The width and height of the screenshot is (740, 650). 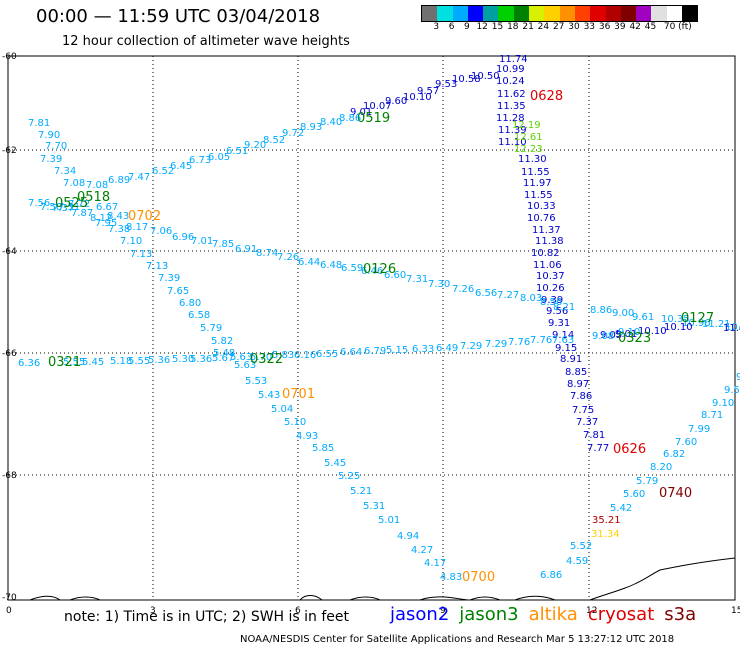 What do you see at coordinates (107, 207) in the screenshot?
I see `swh-value: 6.67` at bounding box center [107, 207].